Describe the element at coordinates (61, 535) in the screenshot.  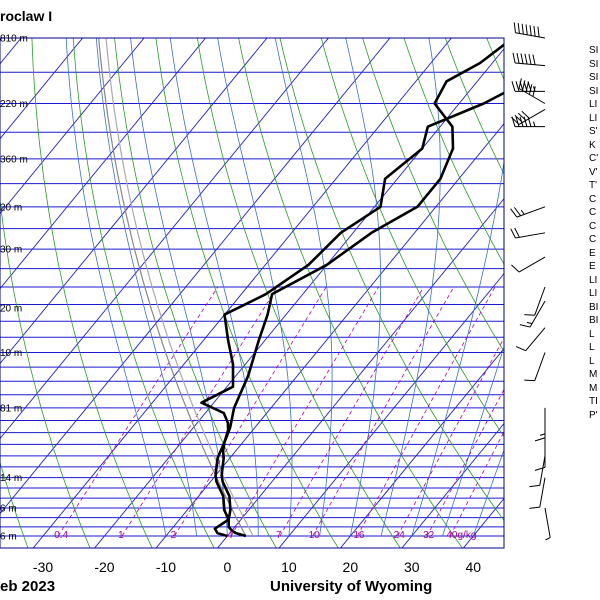
I see `mixing-ratio-label: 0.4` at that location.